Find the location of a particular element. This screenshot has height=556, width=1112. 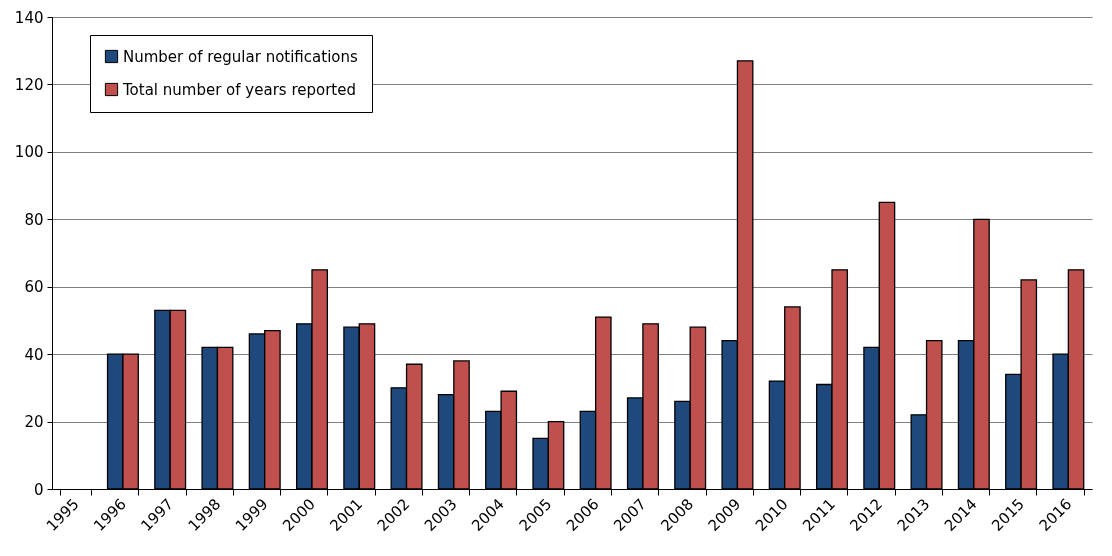

y-tick-label: 140 is located at coordinates (29, 17).